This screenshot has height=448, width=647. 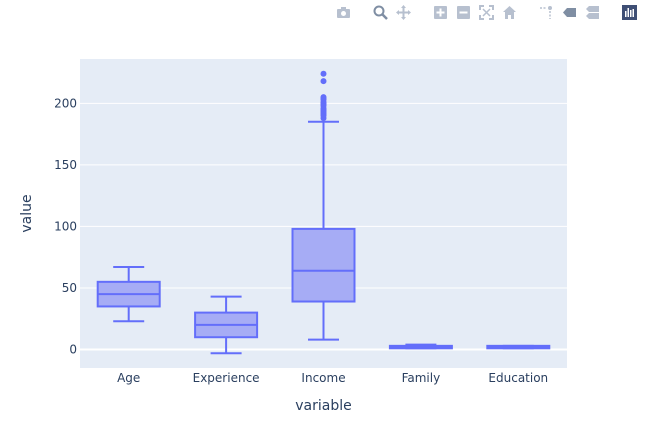 What do you see at coordinates (592, 12) in the screenshot?
I see `hover-compare-icon` at bounding box center [592, 12].